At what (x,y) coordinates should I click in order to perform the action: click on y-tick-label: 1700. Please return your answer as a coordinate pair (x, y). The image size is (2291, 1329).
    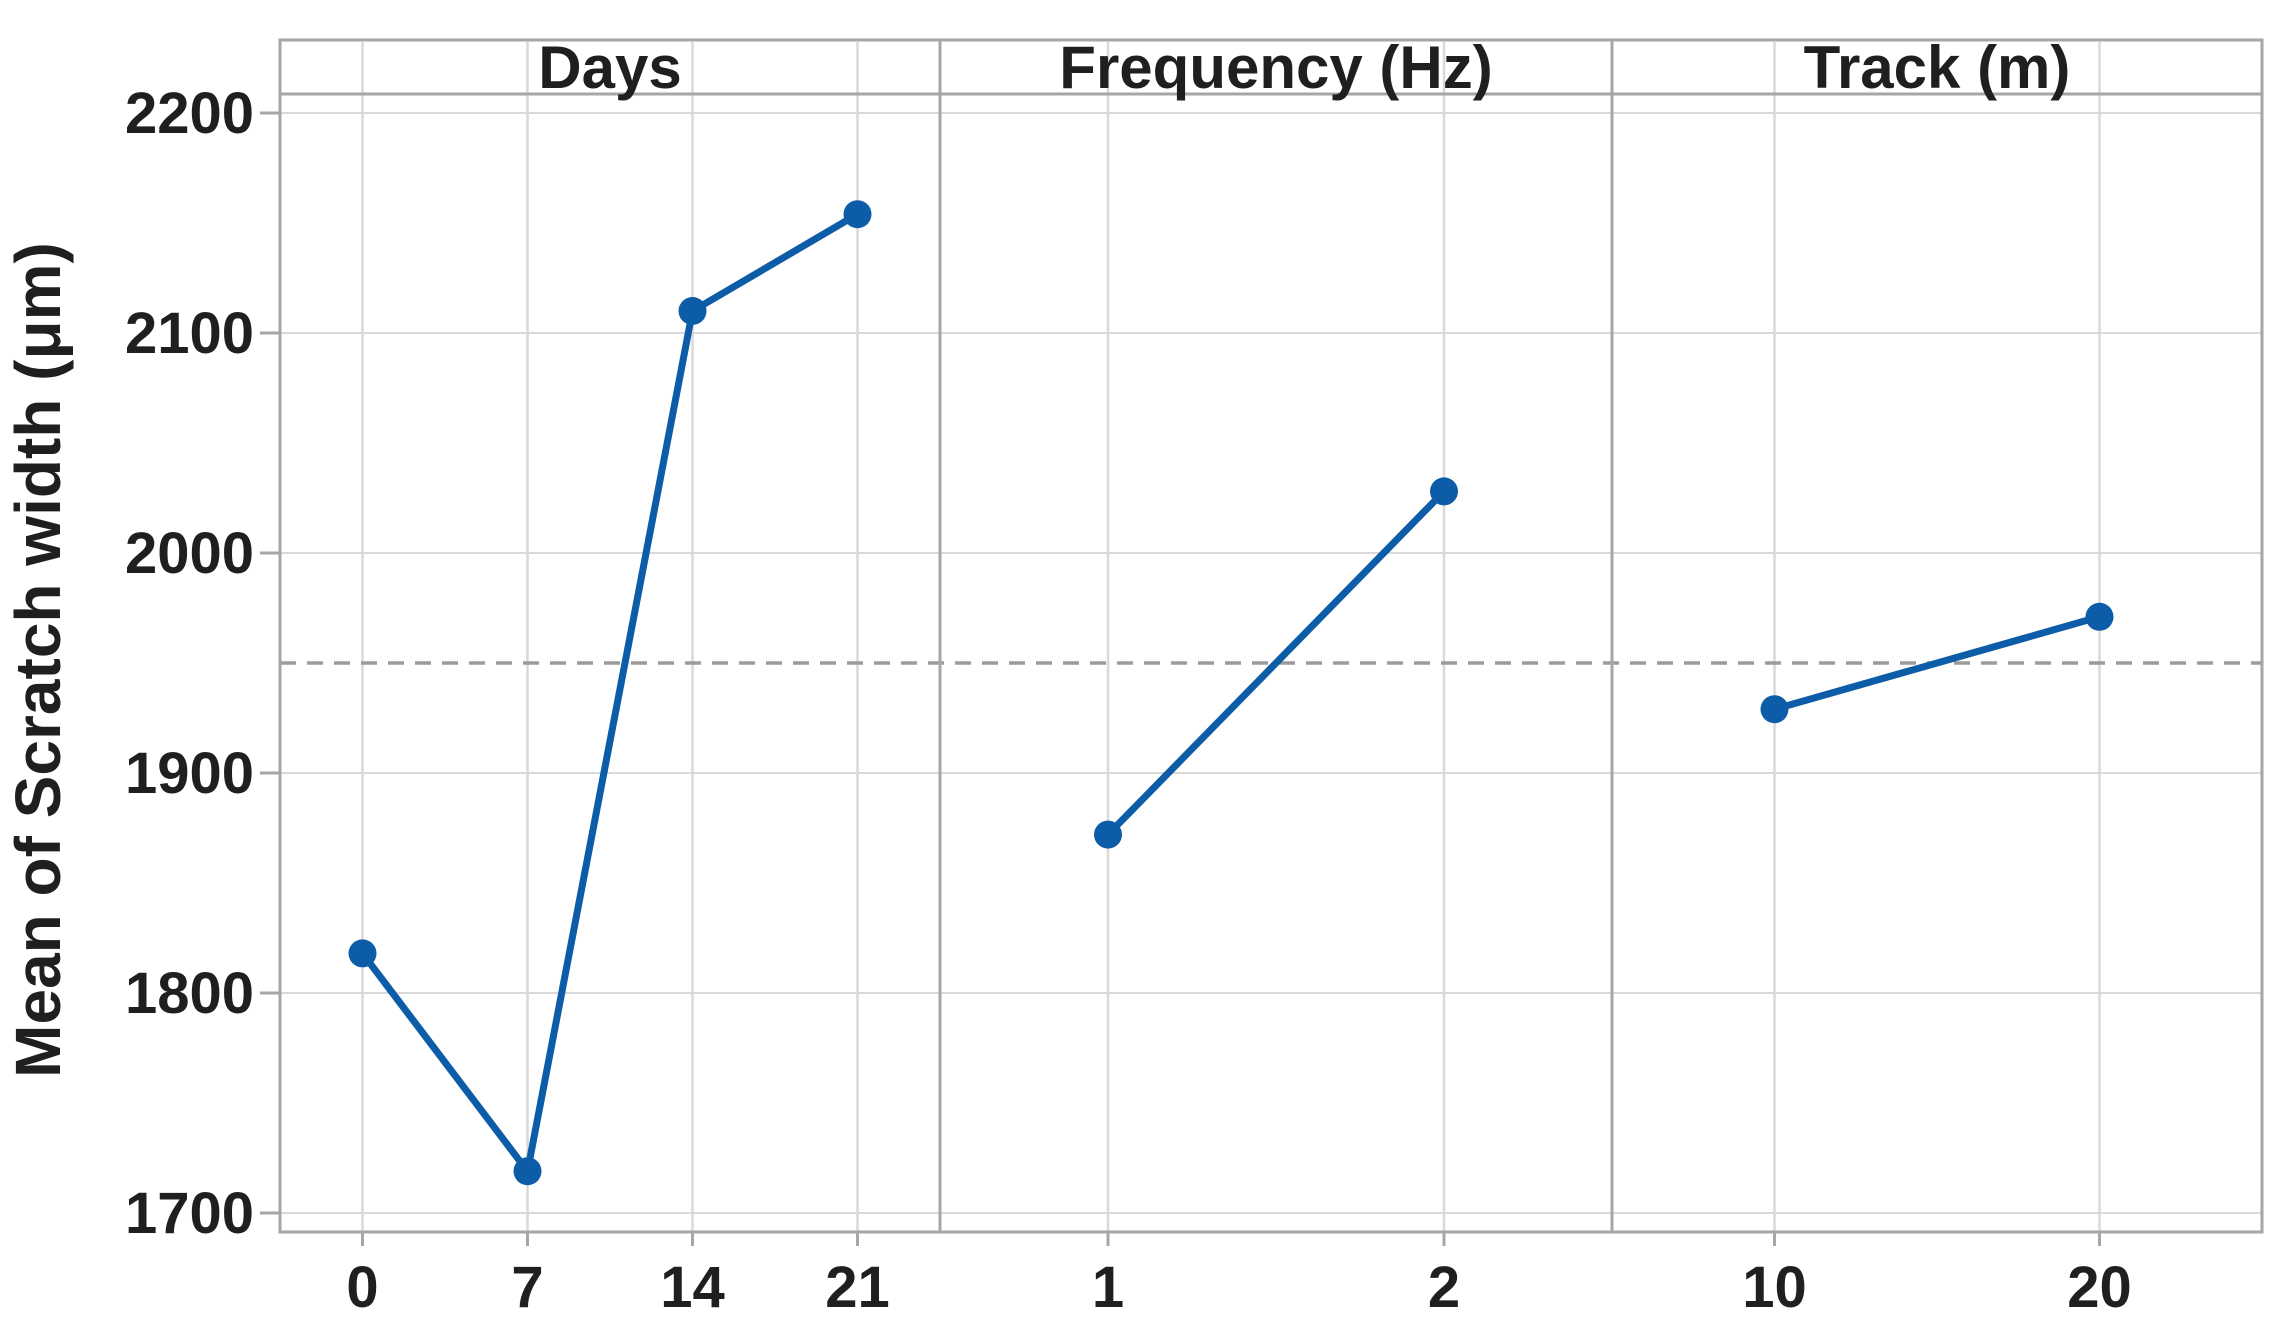
    Looking at the image, I should click on (189, 1213).